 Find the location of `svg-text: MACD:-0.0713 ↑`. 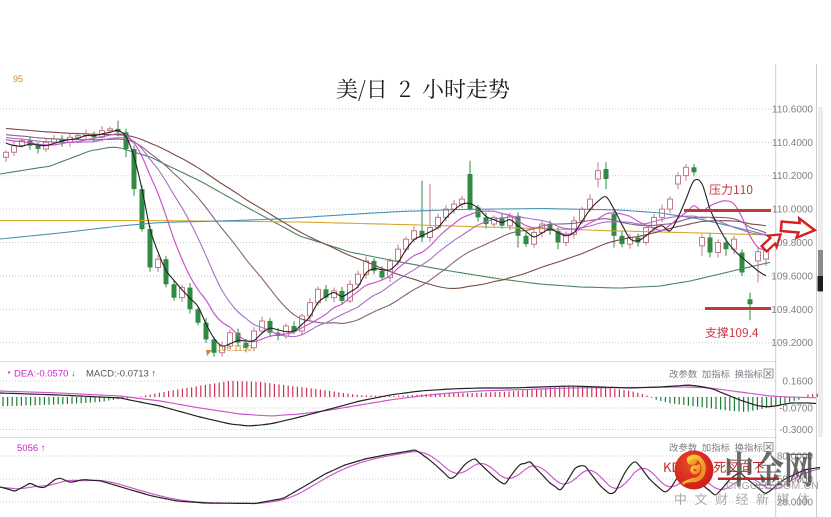

svg-text: MACD:-0.0713 ↑ is located at coordinates (121, 374).